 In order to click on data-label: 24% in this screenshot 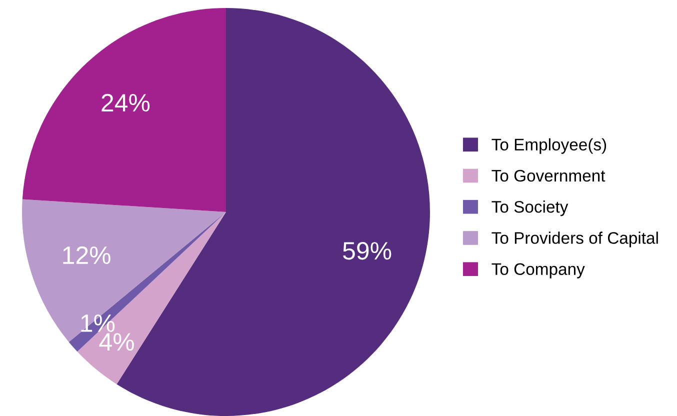, I will do `click(126, 103)`.